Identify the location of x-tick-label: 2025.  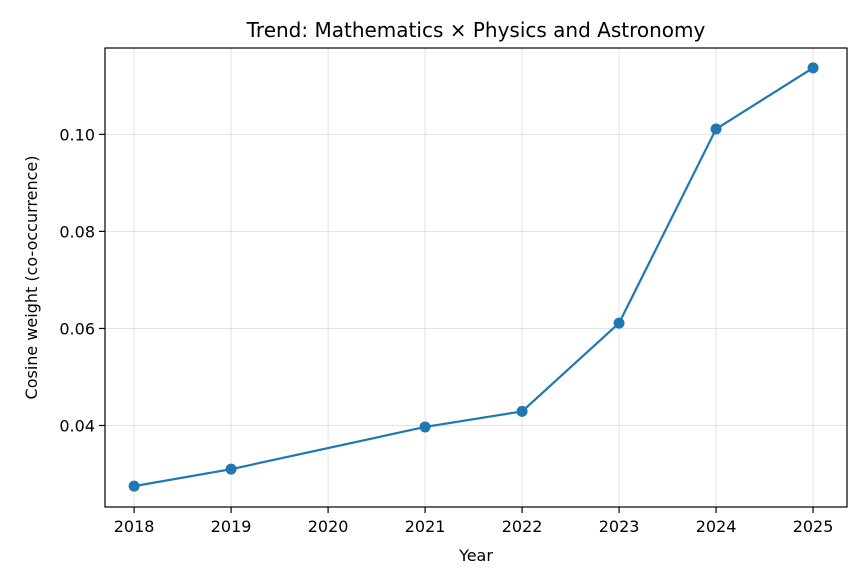
(813, 526).